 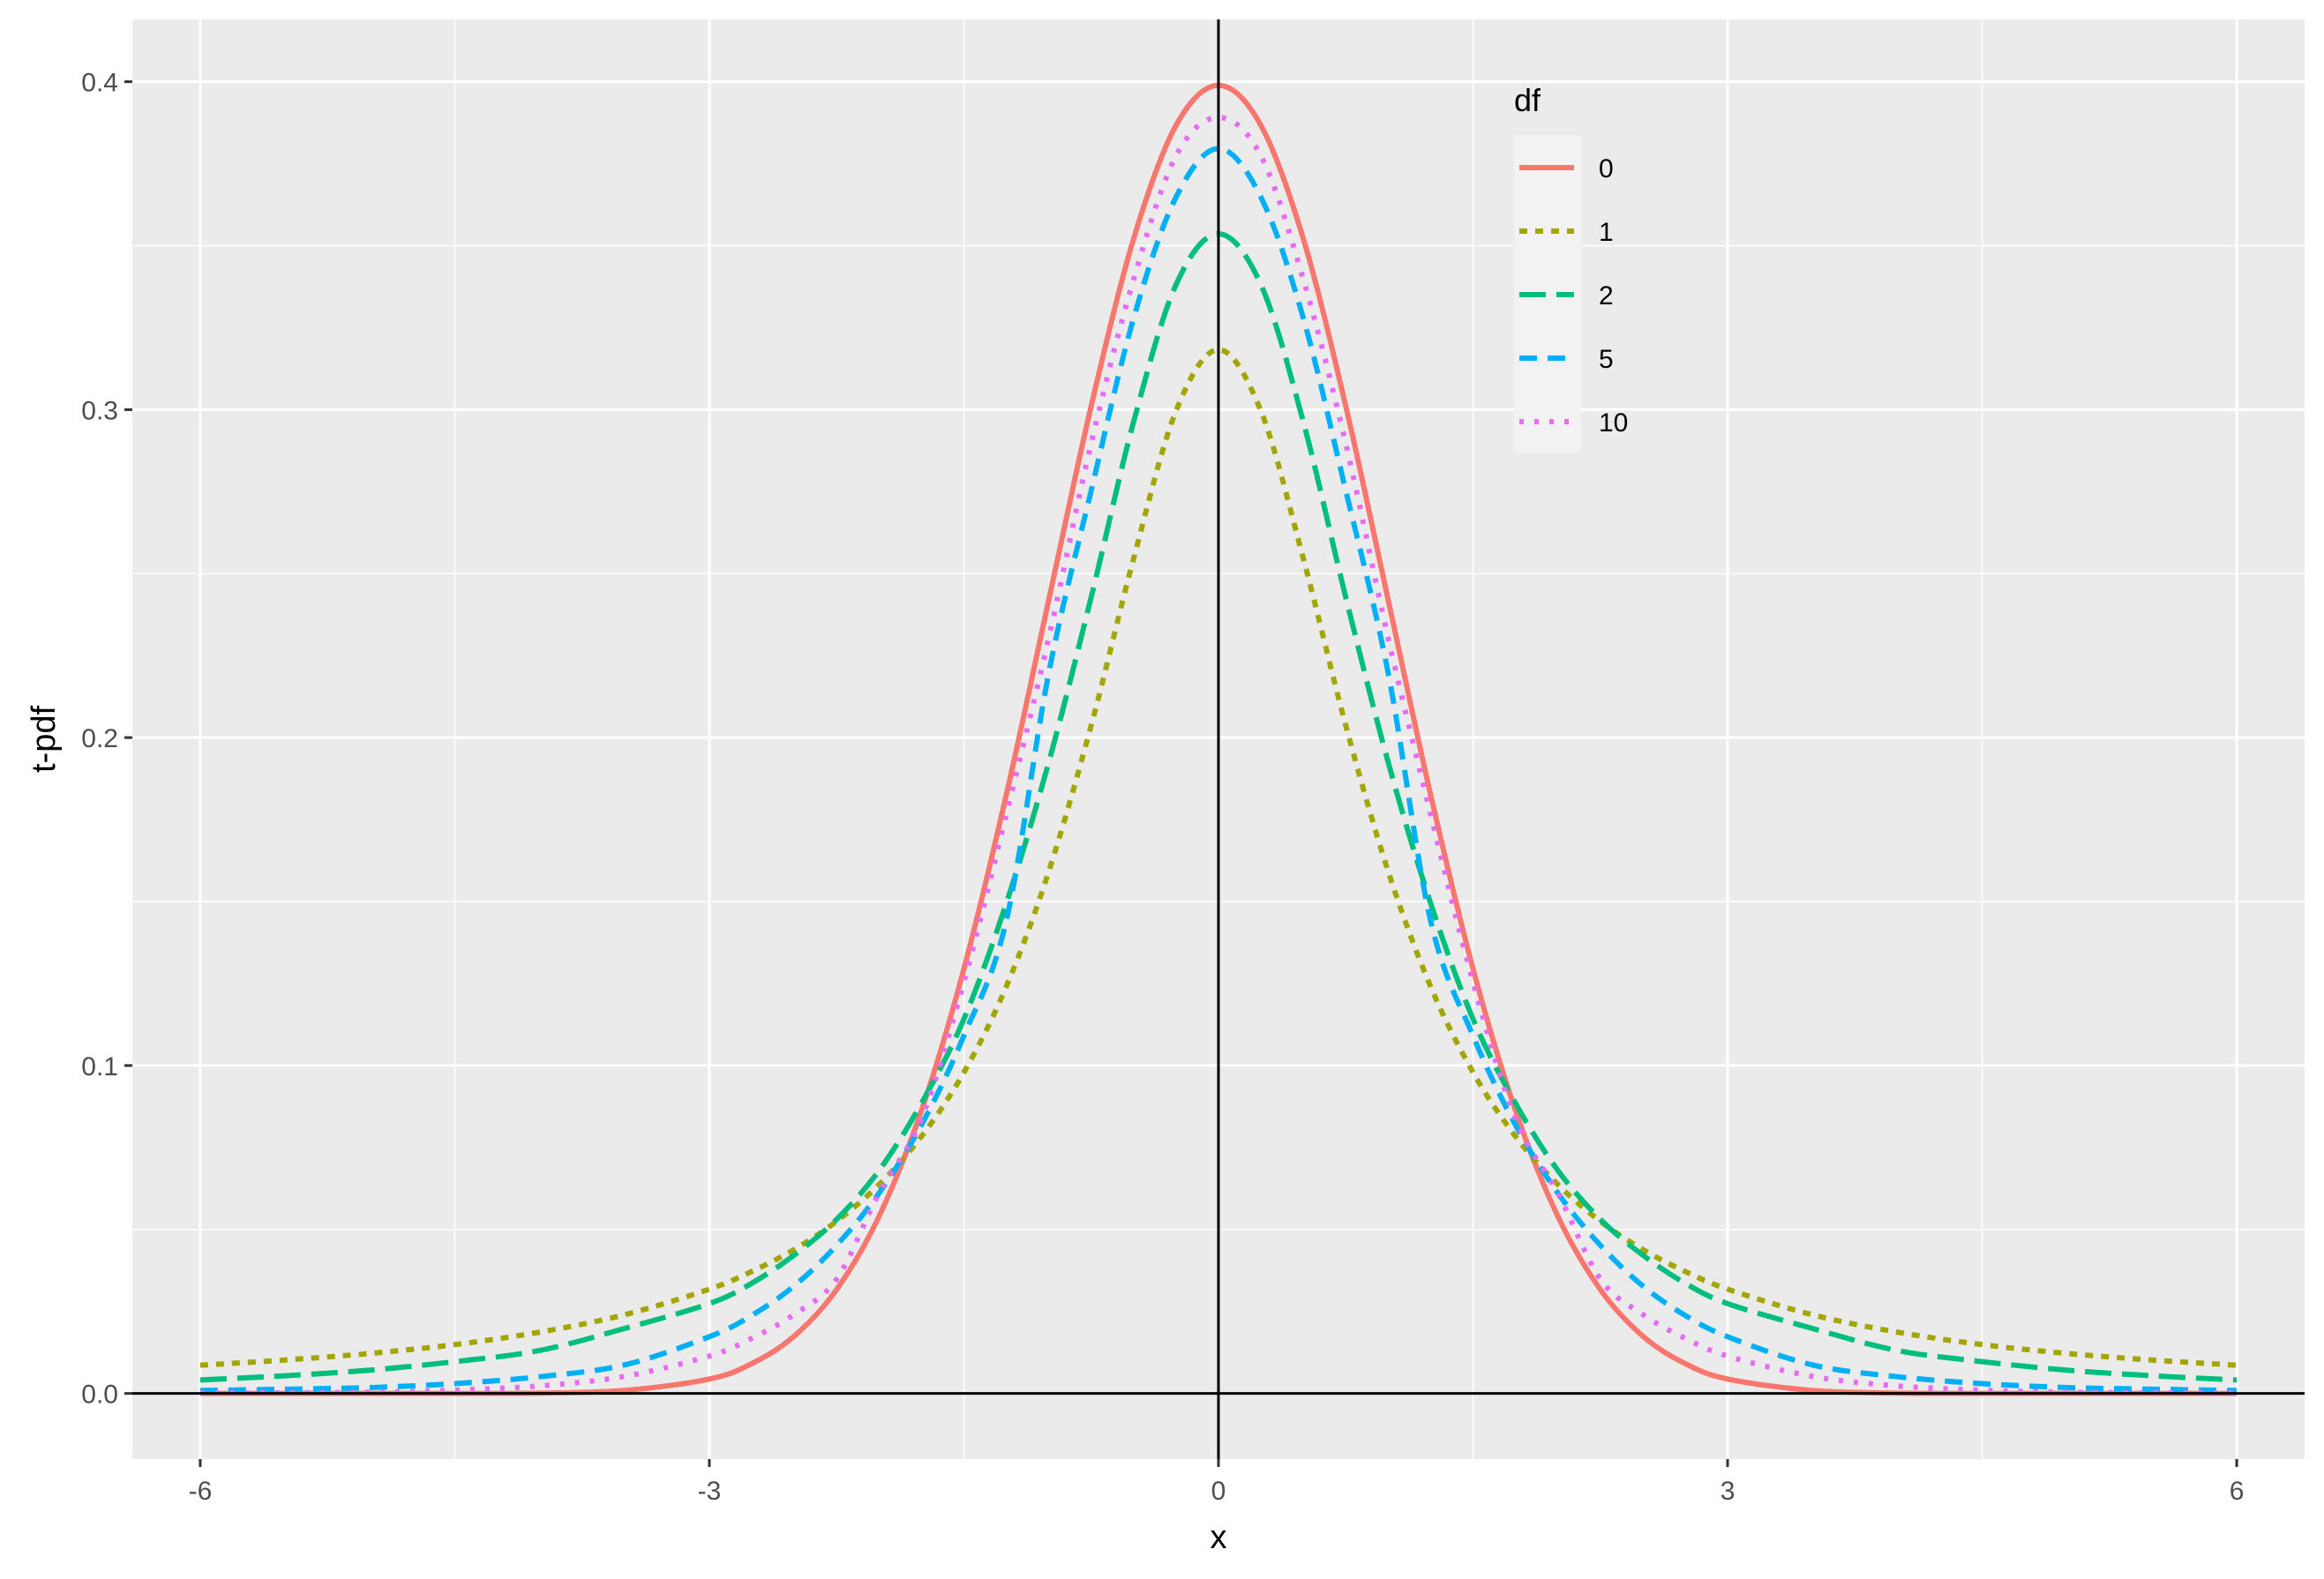 I want to click on legend-items: 0 1 2 5 10, so click(x=1573, y=296).